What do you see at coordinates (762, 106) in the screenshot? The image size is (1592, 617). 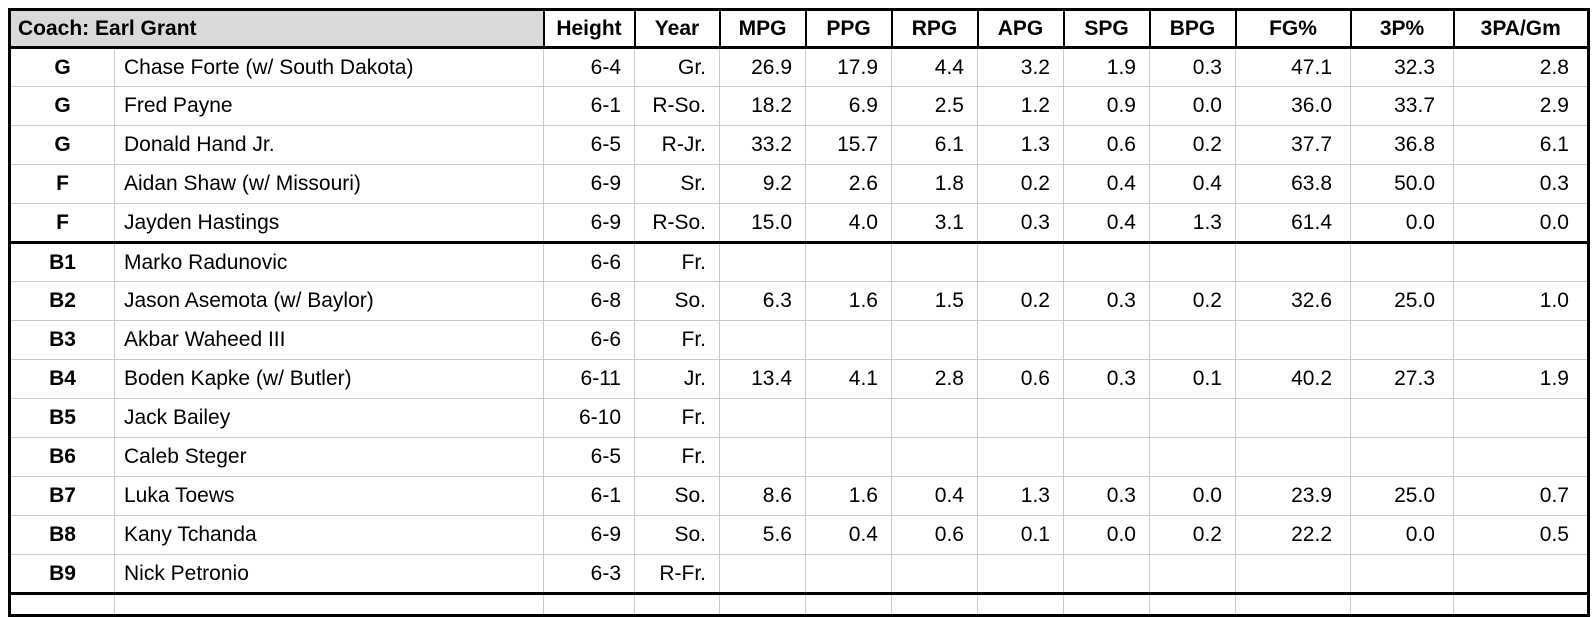 I see `mpg-cell: 18.2` at bounding box center [762, 106].